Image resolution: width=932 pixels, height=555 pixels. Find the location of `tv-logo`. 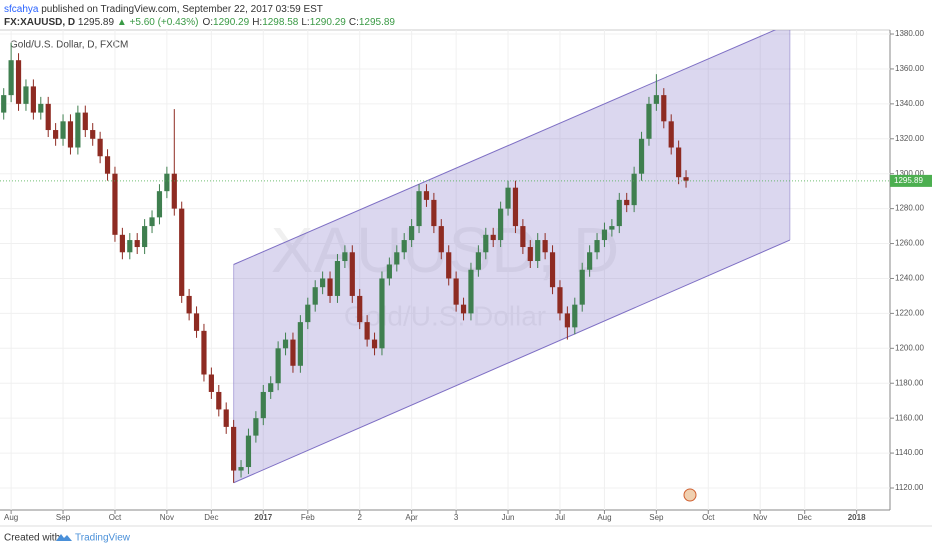

tv-logo is located at coordinates (64, 537).